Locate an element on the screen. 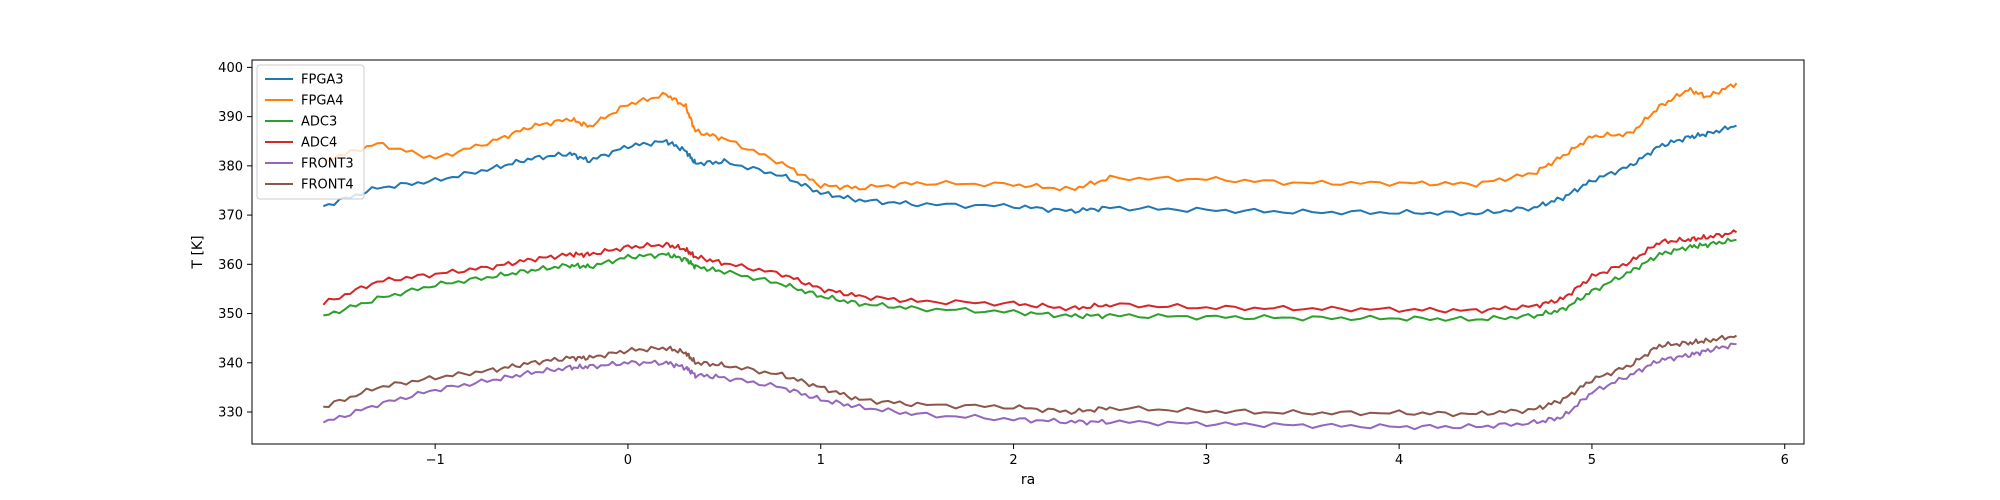 The width and height of the screenshot is (2000, 500). x-tick-label: 1 is located at coordinates (821, 460).